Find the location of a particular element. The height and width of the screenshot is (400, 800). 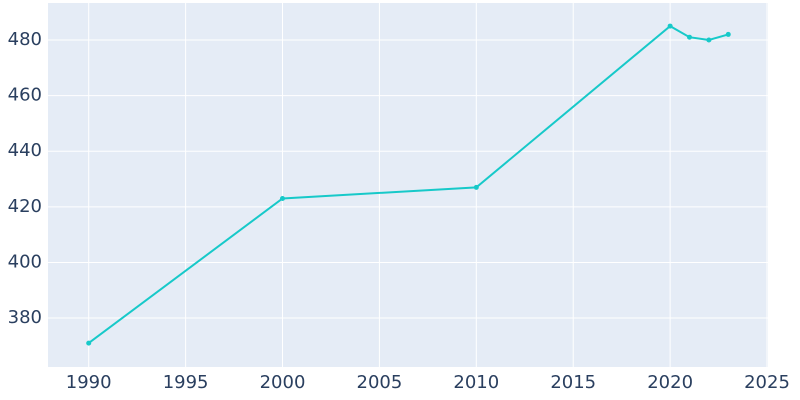

x-tick-label: 1995 is located at coordinates (186, 382).